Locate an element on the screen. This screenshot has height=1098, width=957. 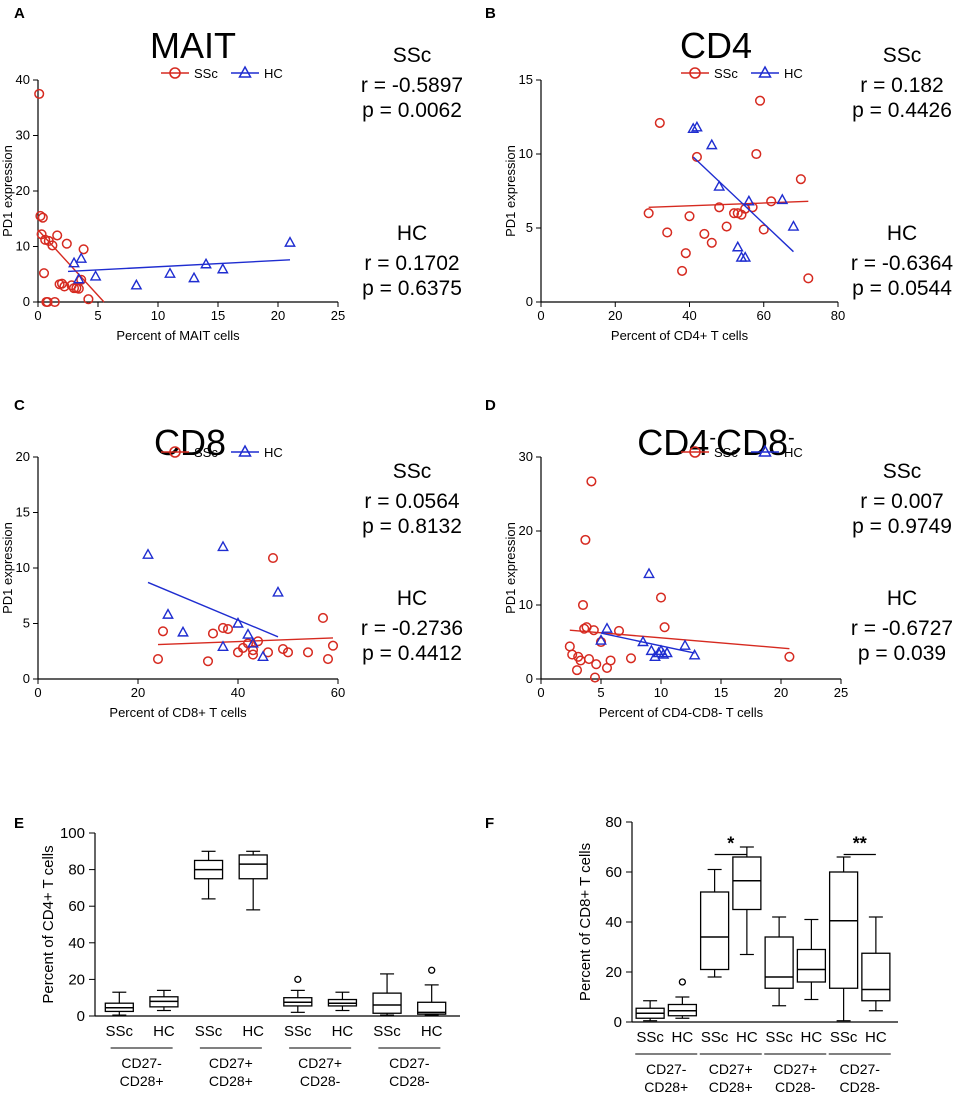
x-axis-label: Percent of CD4+ T cells is located at coordinates (680, 335).